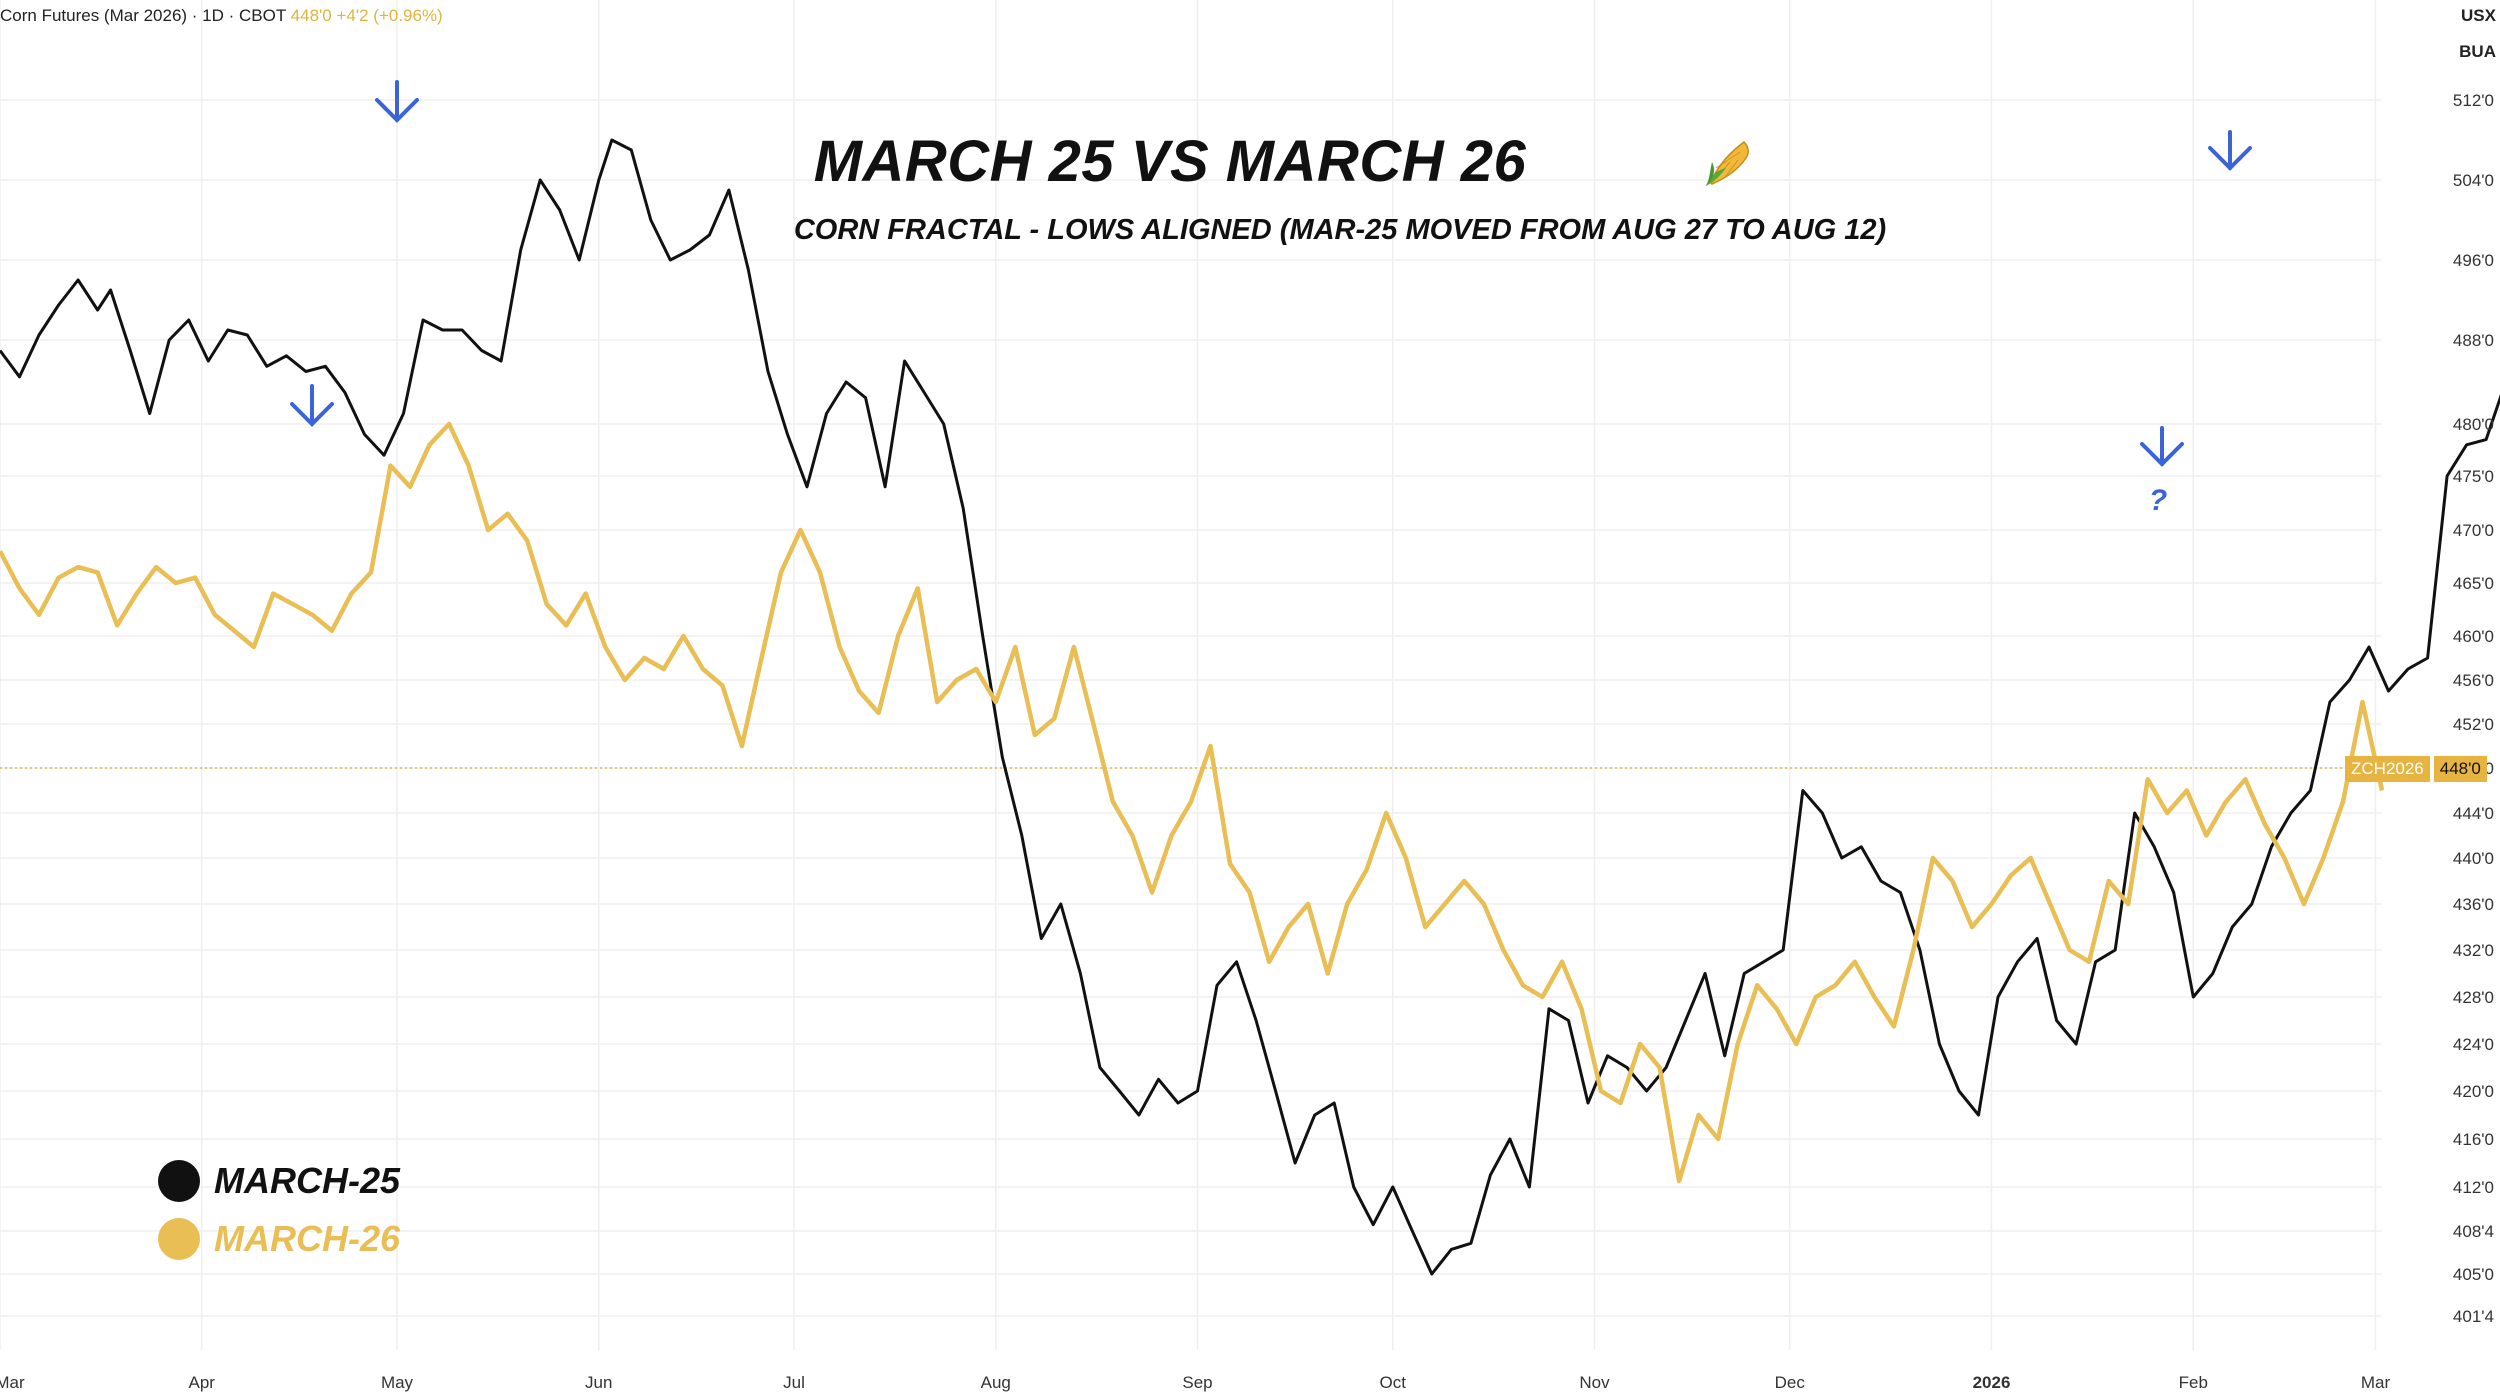 The image size is (2500, 1394). Describe the element at coordinates (2473, 260) in the screenshot. I see `y-tick-label: 496'0` at that location.